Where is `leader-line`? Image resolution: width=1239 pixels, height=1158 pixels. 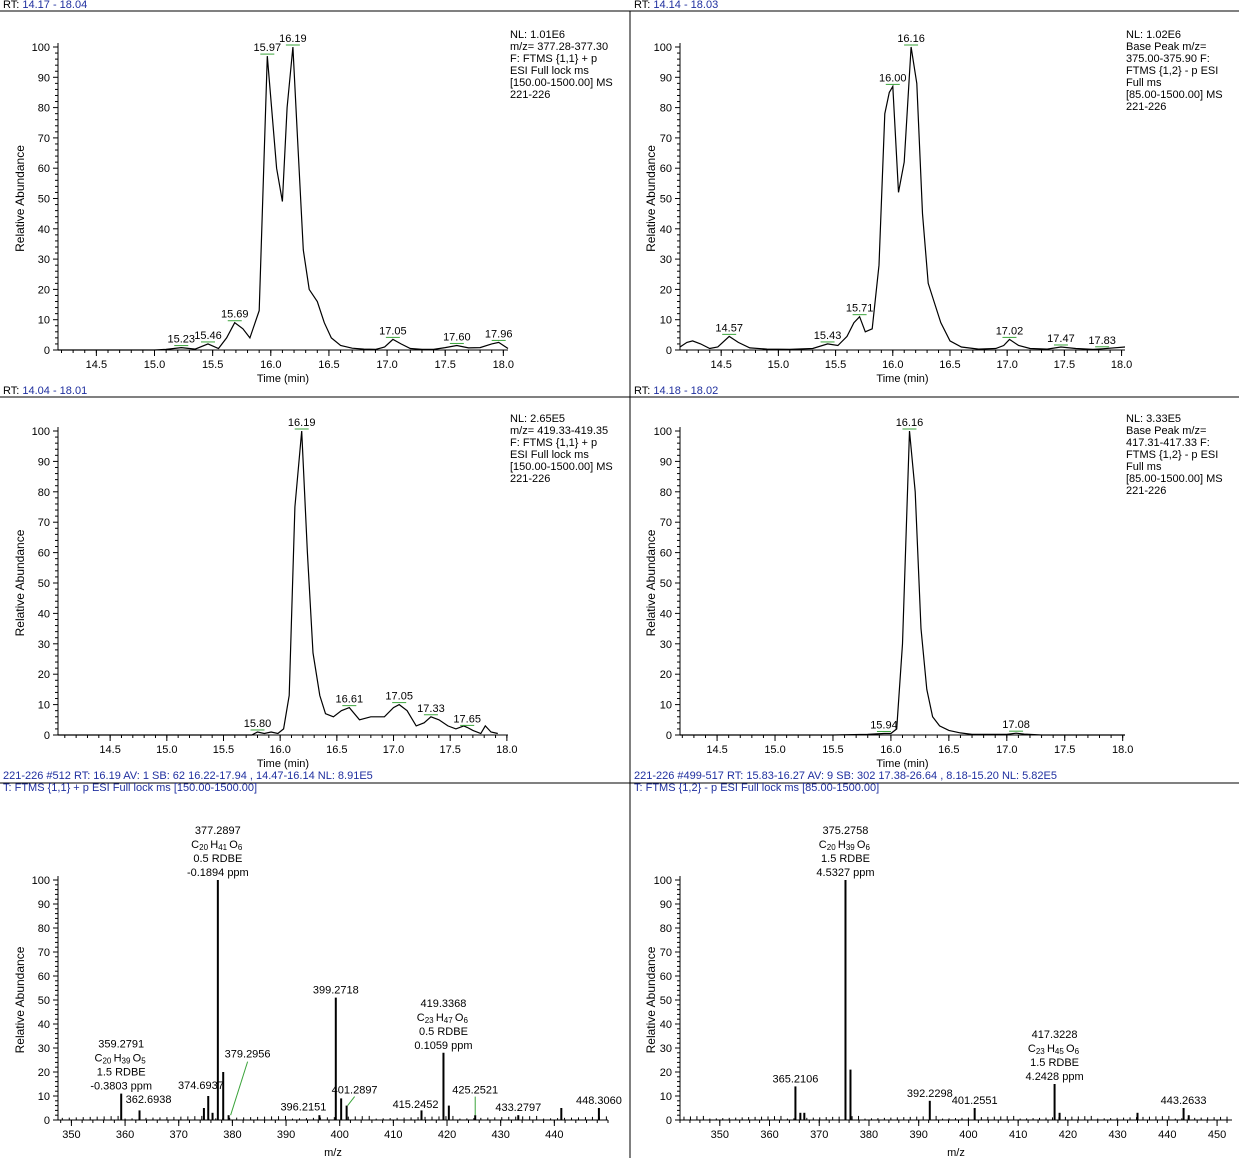
leader-line is located at coordinates (351, 1101).